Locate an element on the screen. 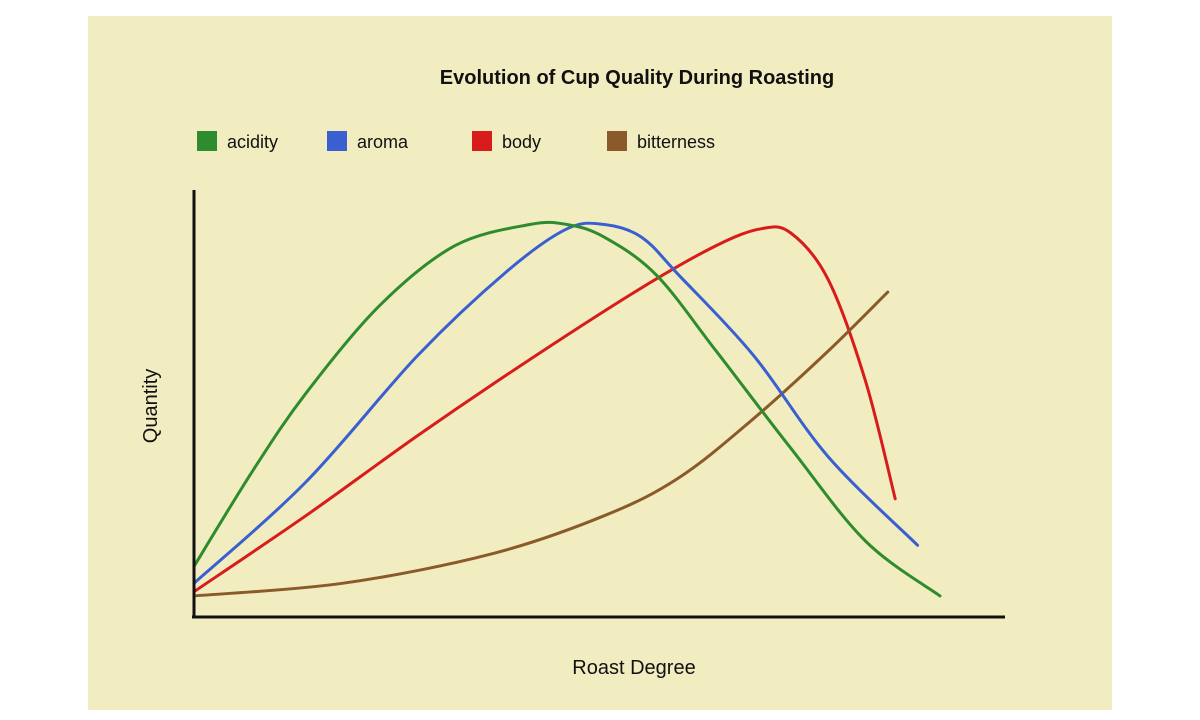  legend-swatch-aroma is located at coordinates (337, 141).